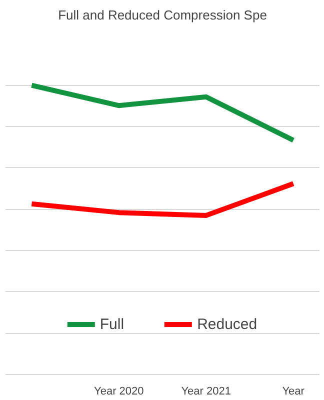 This screenshot has width=324, height=400. I want to click on legend-label: Reduced, so click(227, 324).